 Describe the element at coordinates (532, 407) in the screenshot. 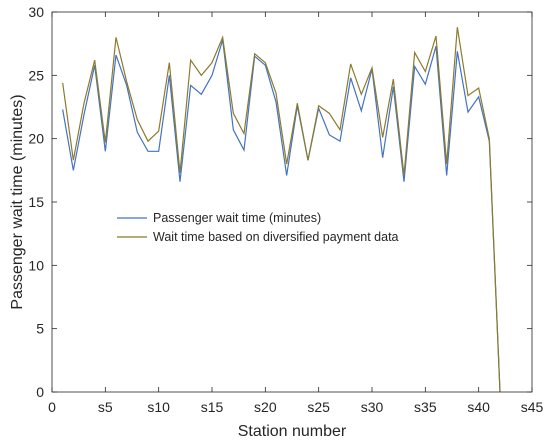

I see `x-tick-label: s45` at that location.